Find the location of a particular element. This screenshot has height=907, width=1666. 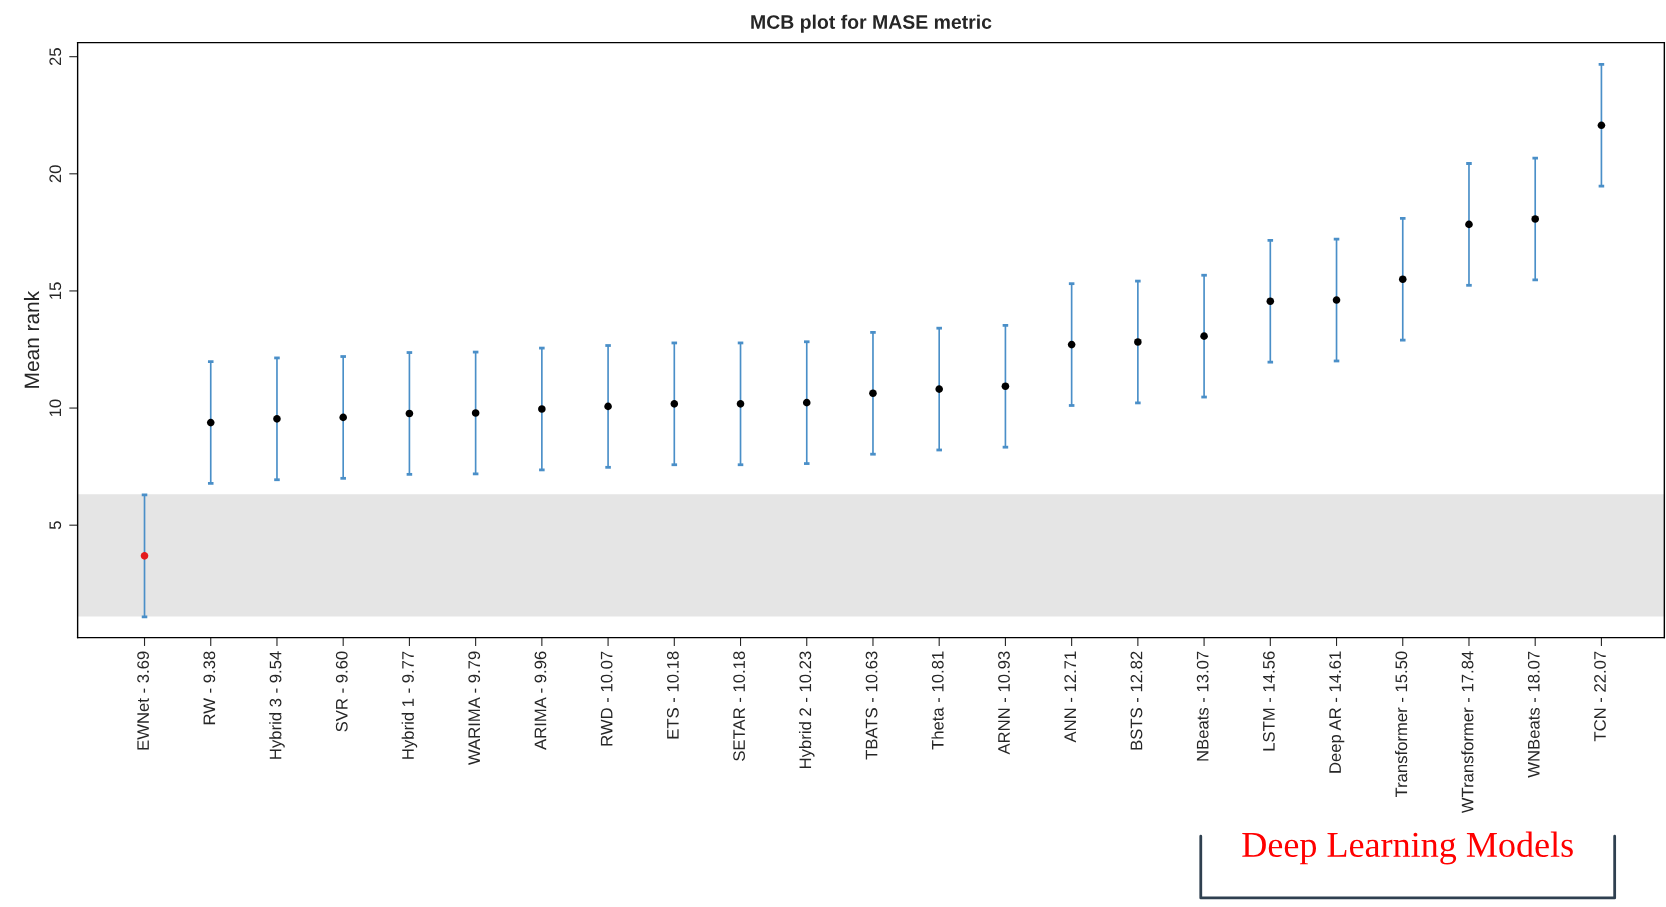

y-axis-title: Mean rank is located at coordinates (31, 339).